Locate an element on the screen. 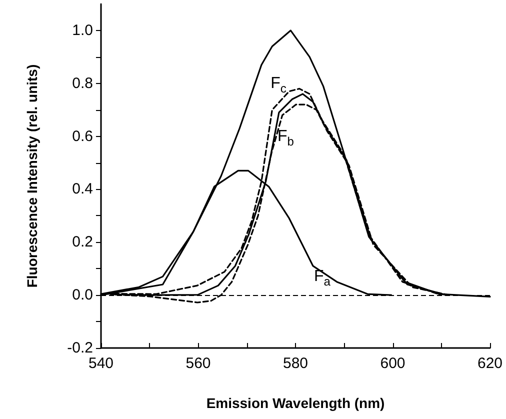 This screenshot has height=419, width=506. y-tick-label: 0.8 is located at coordinates (82, 83).